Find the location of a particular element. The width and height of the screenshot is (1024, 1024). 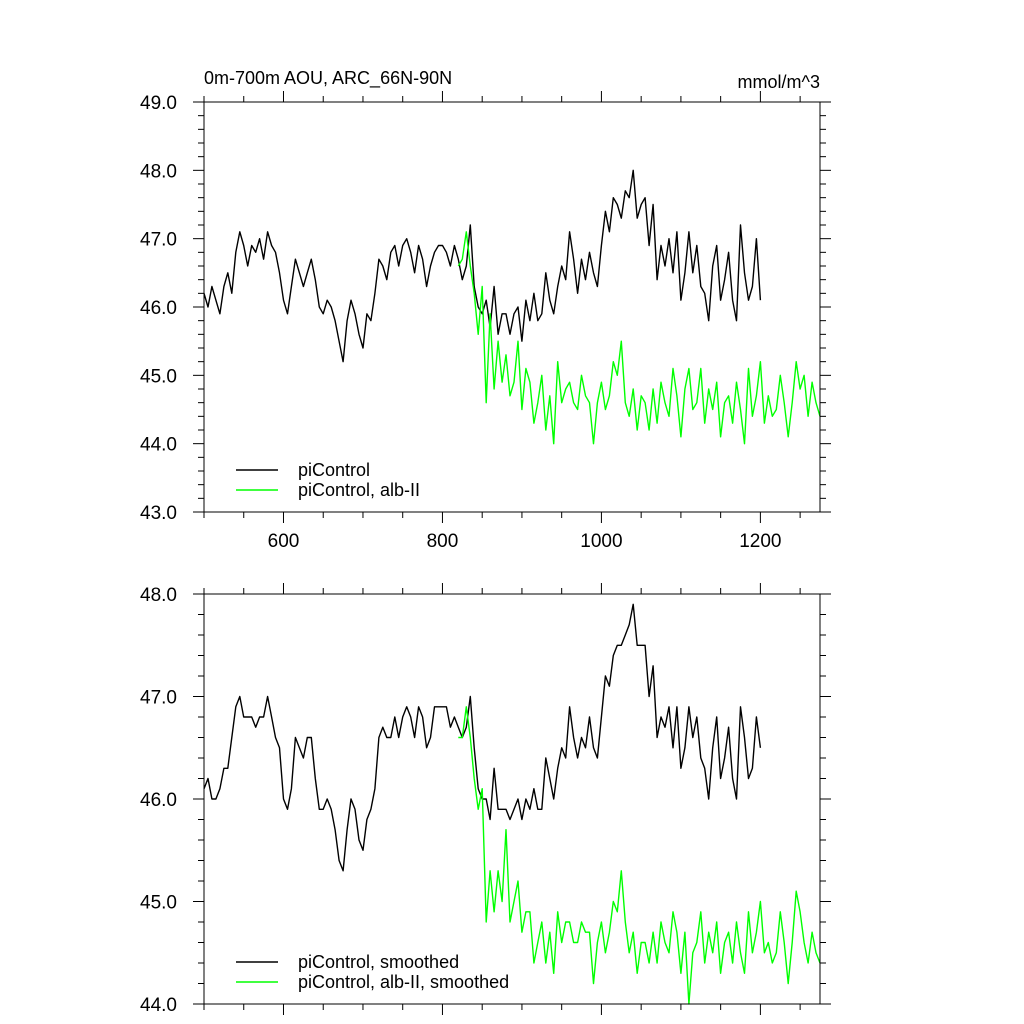

top-chart-units: mmol/m^3 is located at coordinates (779, 82).